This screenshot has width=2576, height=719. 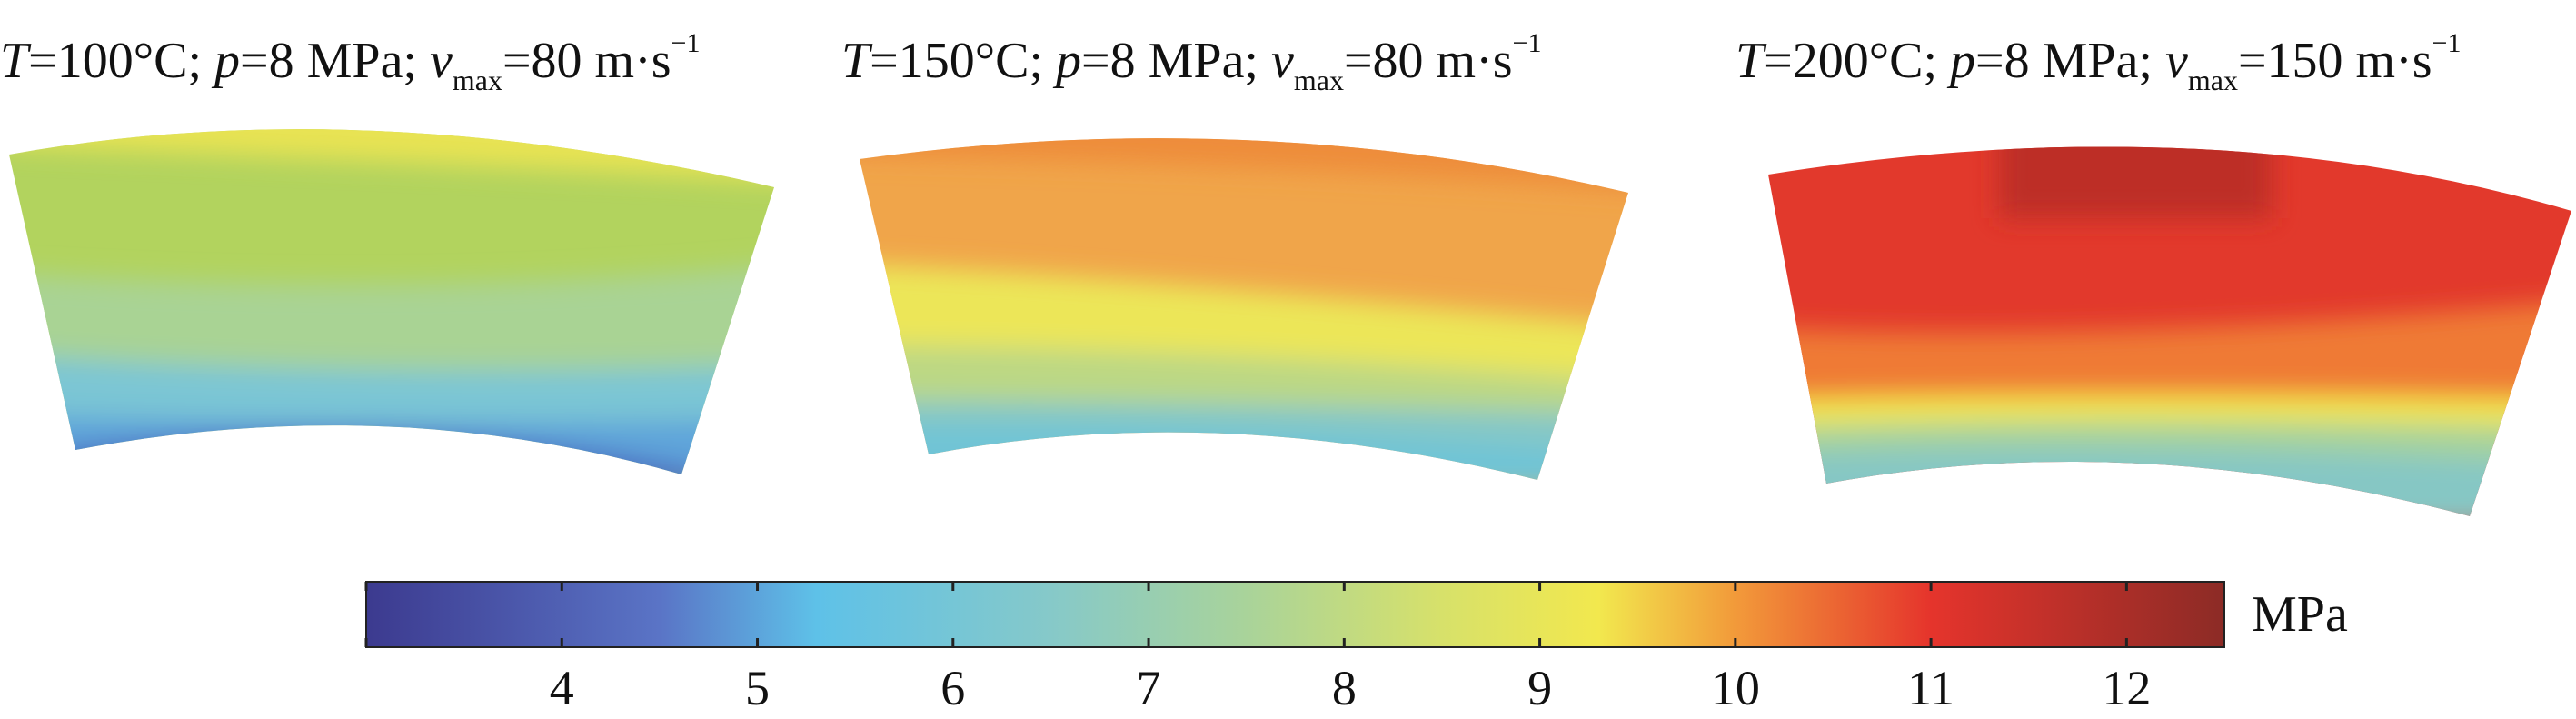 I want to click on colorbar-strip, so click(x=1295, y=614).